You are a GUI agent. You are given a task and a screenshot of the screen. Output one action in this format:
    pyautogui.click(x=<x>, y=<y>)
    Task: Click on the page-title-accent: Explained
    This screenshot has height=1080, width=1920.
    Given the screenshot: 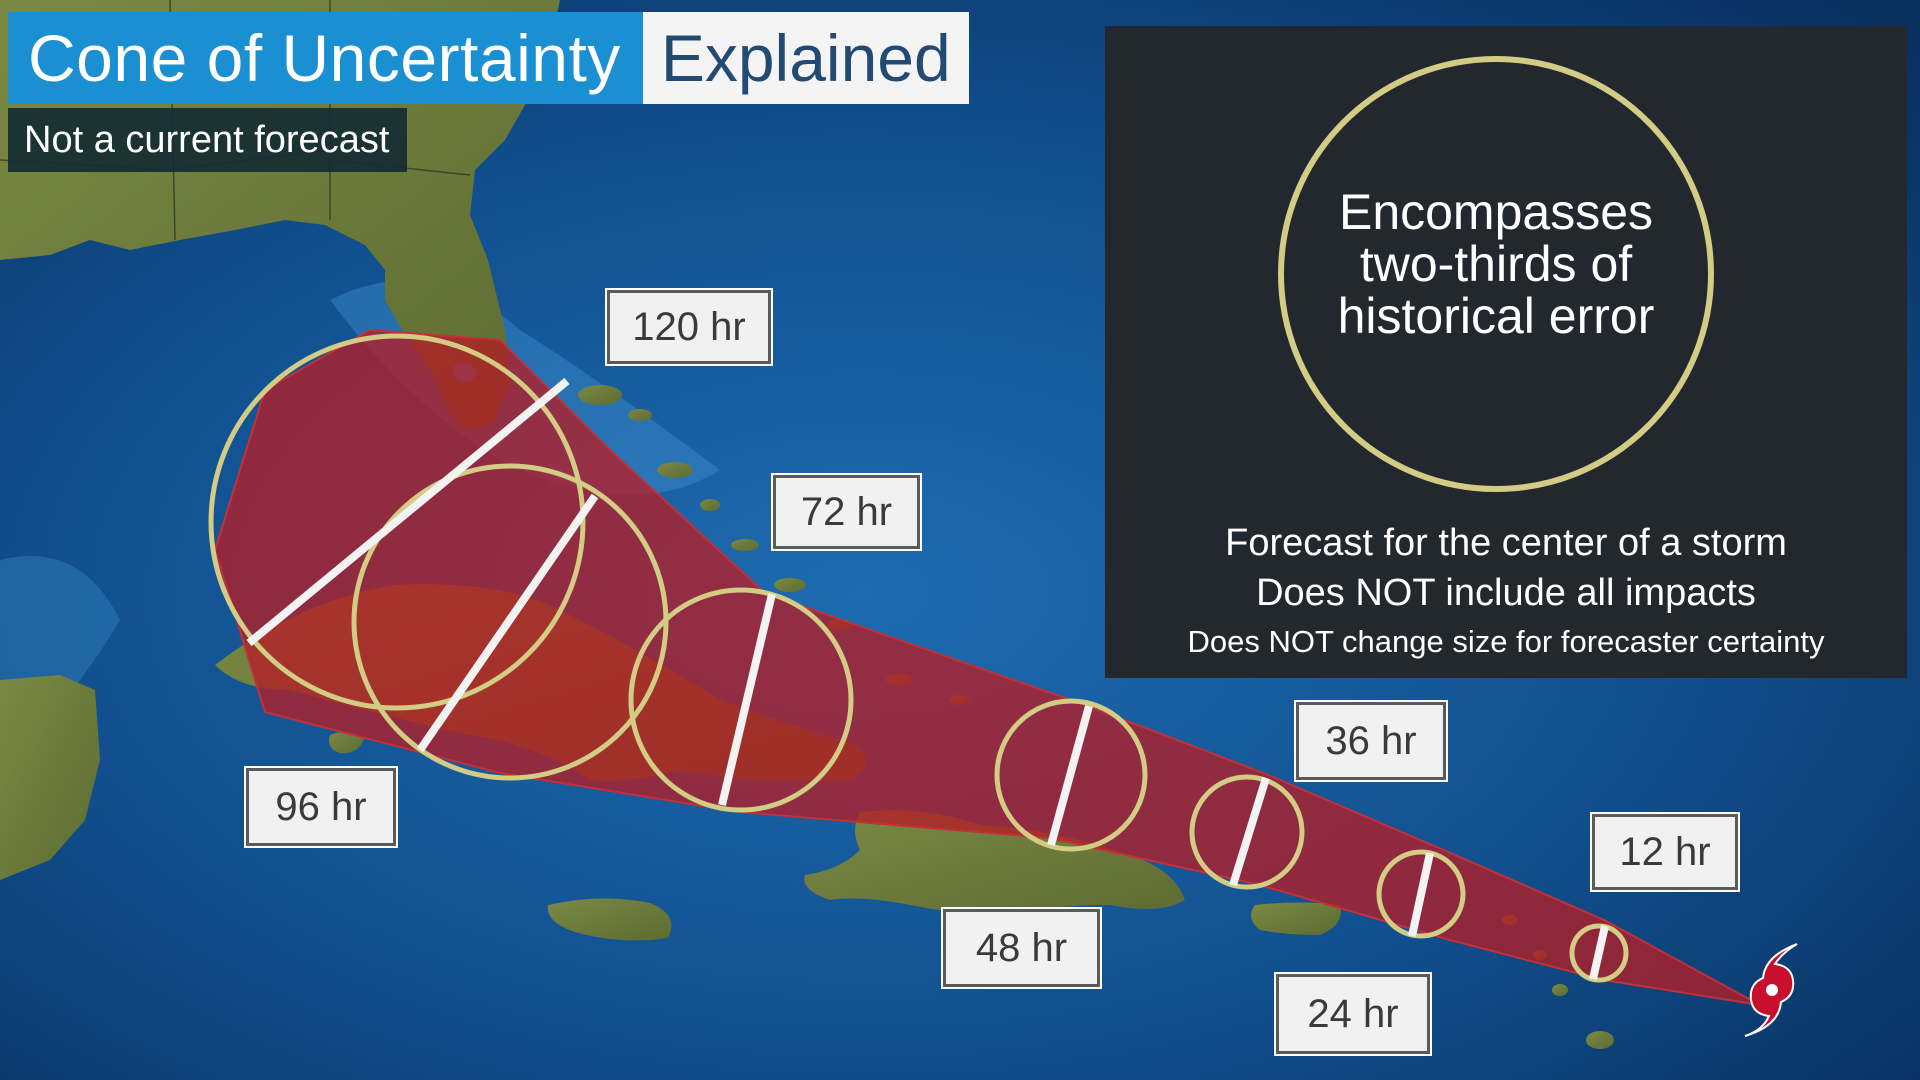 What is the action you would take?
    pyautogui.click(x=805, y=58)
    